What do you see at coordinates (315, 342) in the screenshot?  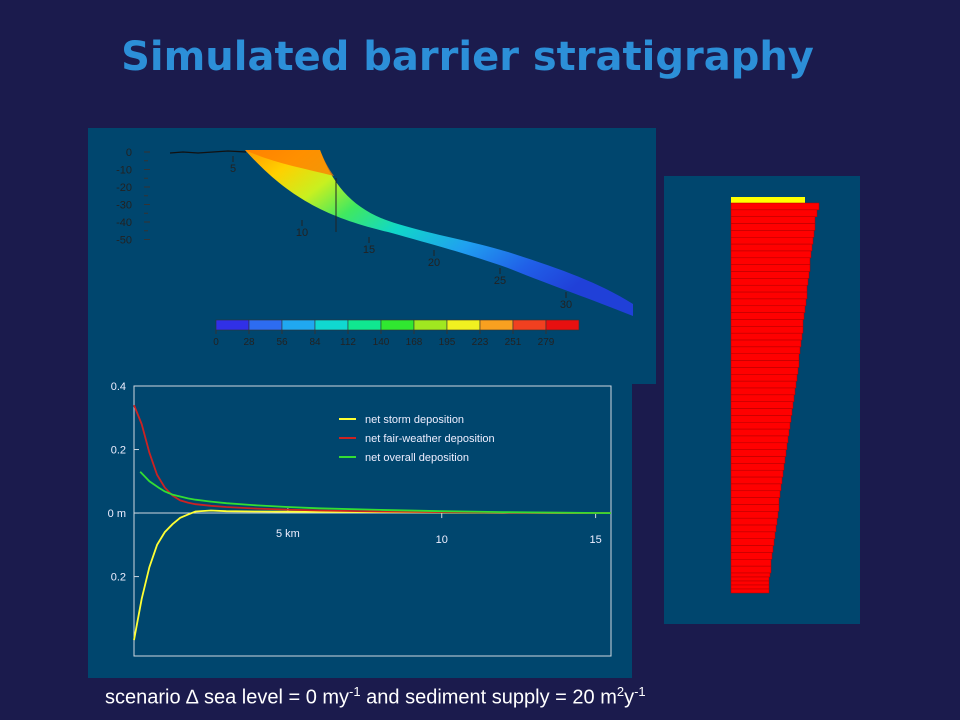 I see `colorbar-tick-label: 84` at bounding box center [315, 342].